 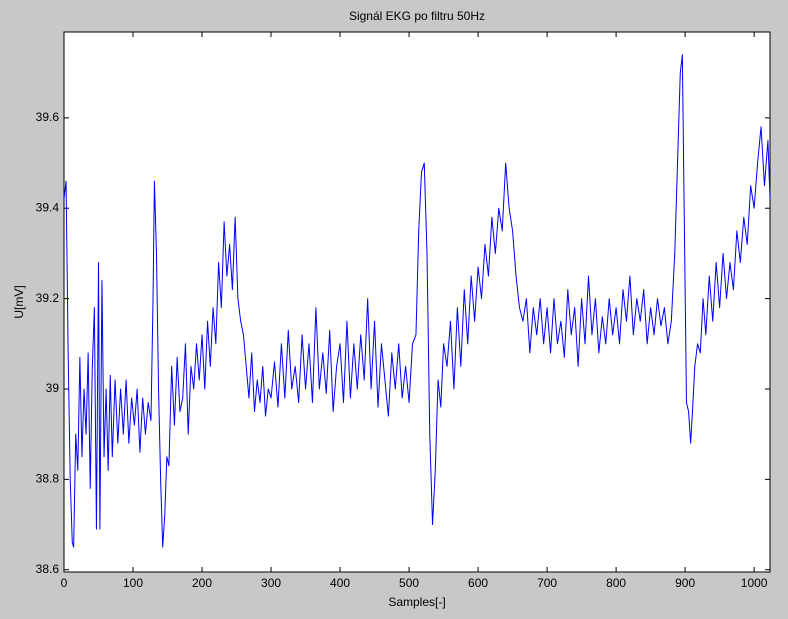 I want to click on x-tick-label: 500, so click(x=409, y=583).